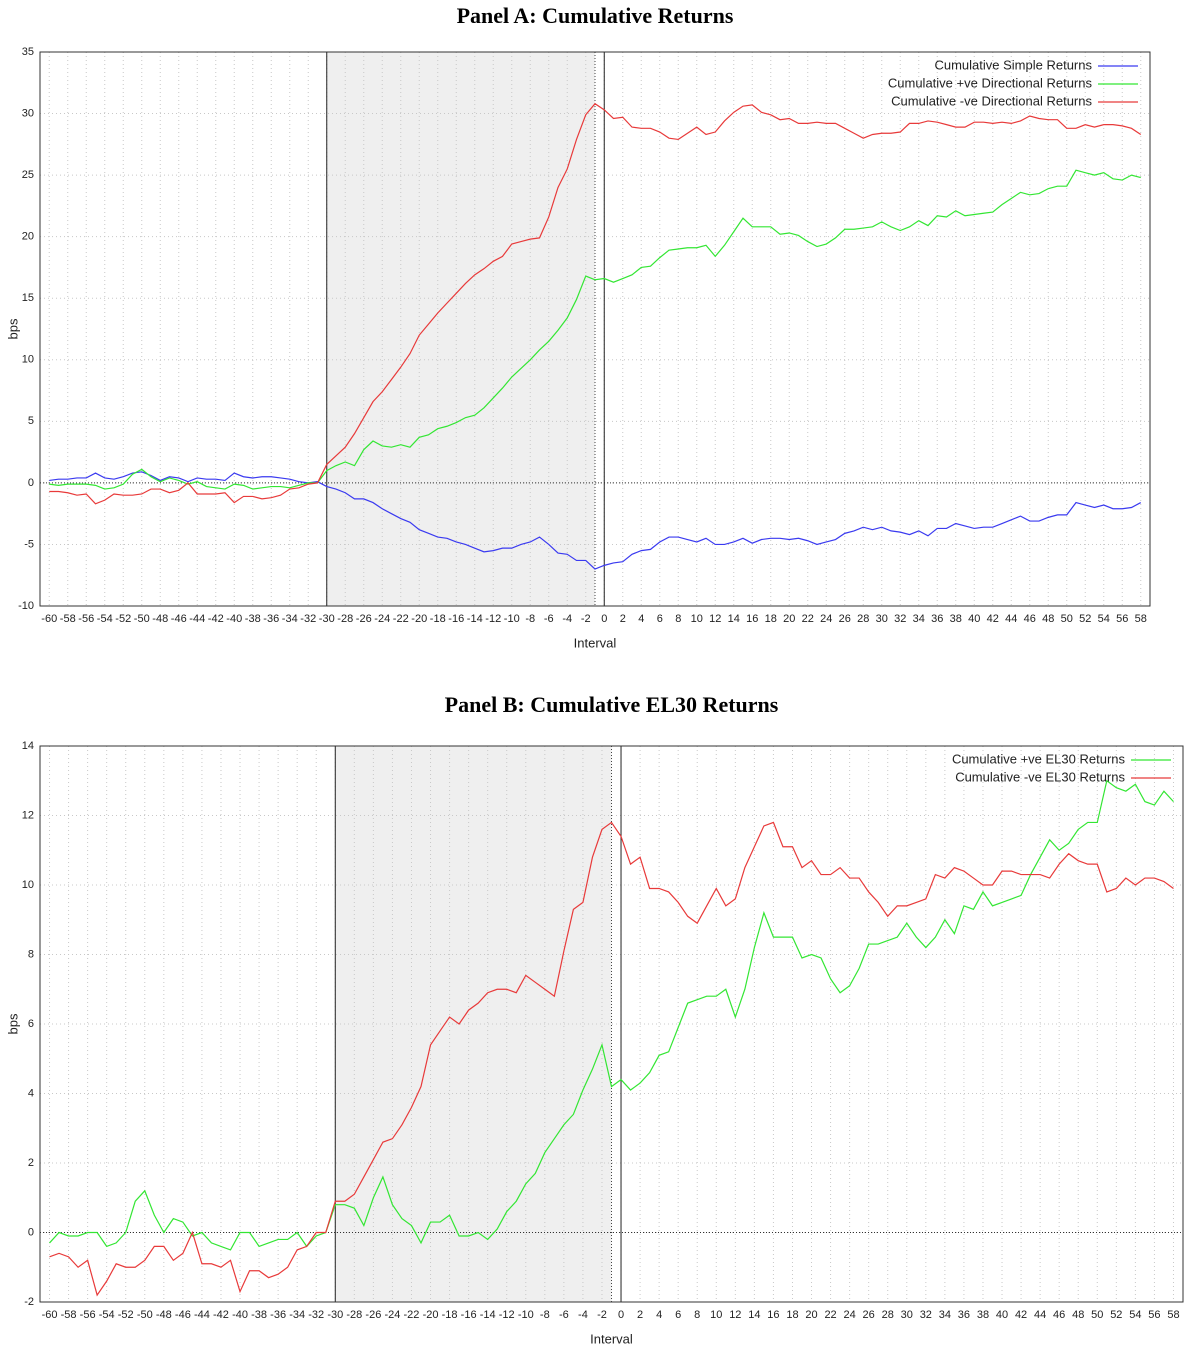  Describe the element at coordinates (583, 1315) in the screenshot. I see `x-tick-label: -4` at that location.